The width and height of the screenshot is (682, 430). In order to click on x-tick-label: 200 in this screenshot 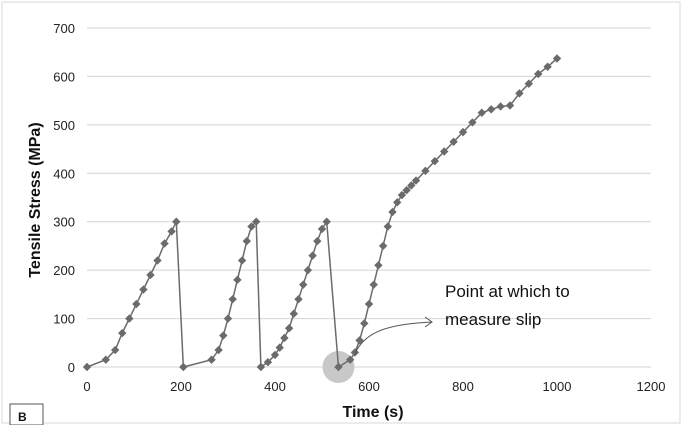, I will do `click(181, 386)`.